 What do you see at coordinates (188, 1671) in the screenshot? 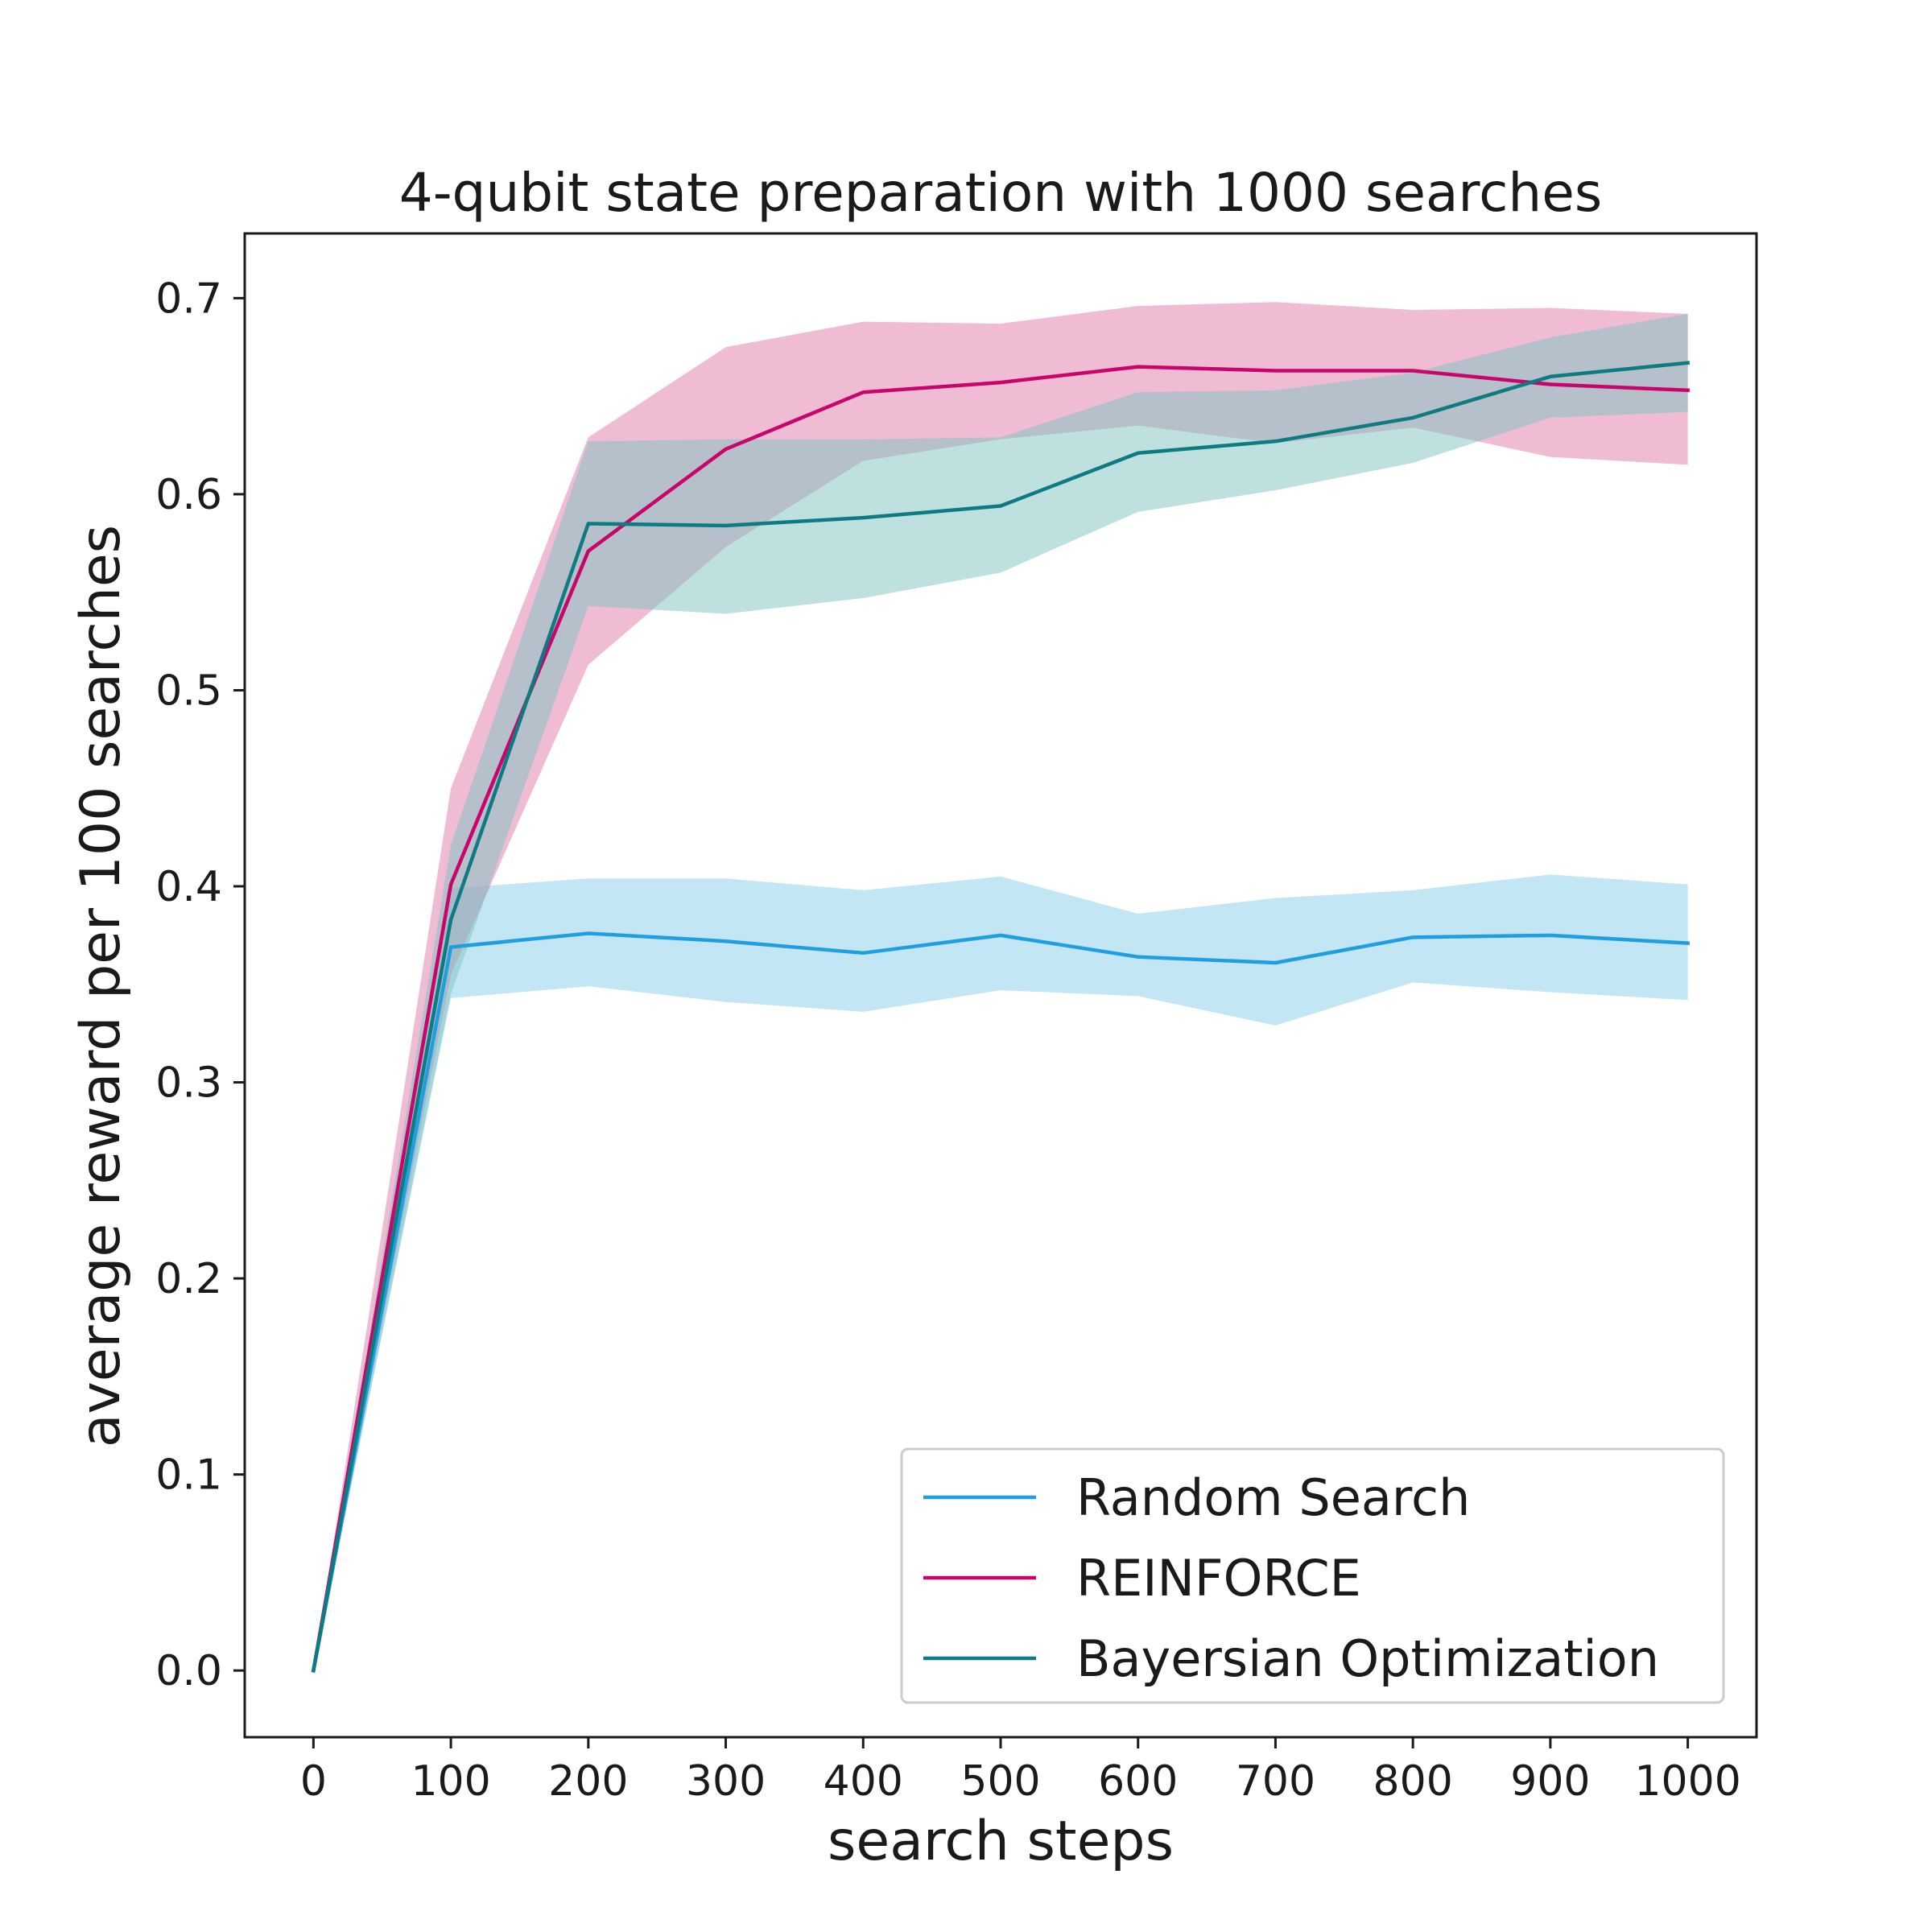
I see `y-tick-label: 0.0` at bounding box center [188, 1671].